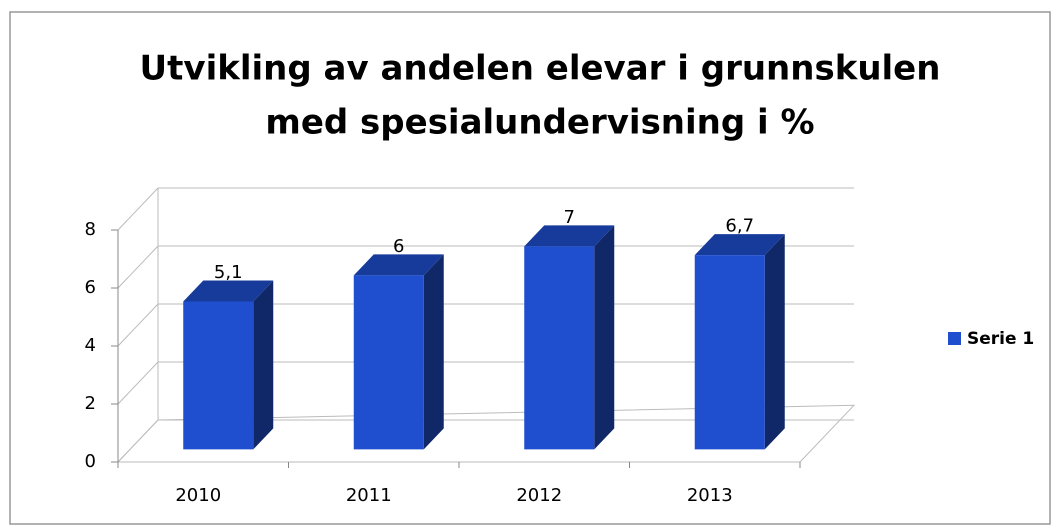  Describe the element at coordinates (90, 403) in the screenshot. I see `y-tick-label: 2` at that location.